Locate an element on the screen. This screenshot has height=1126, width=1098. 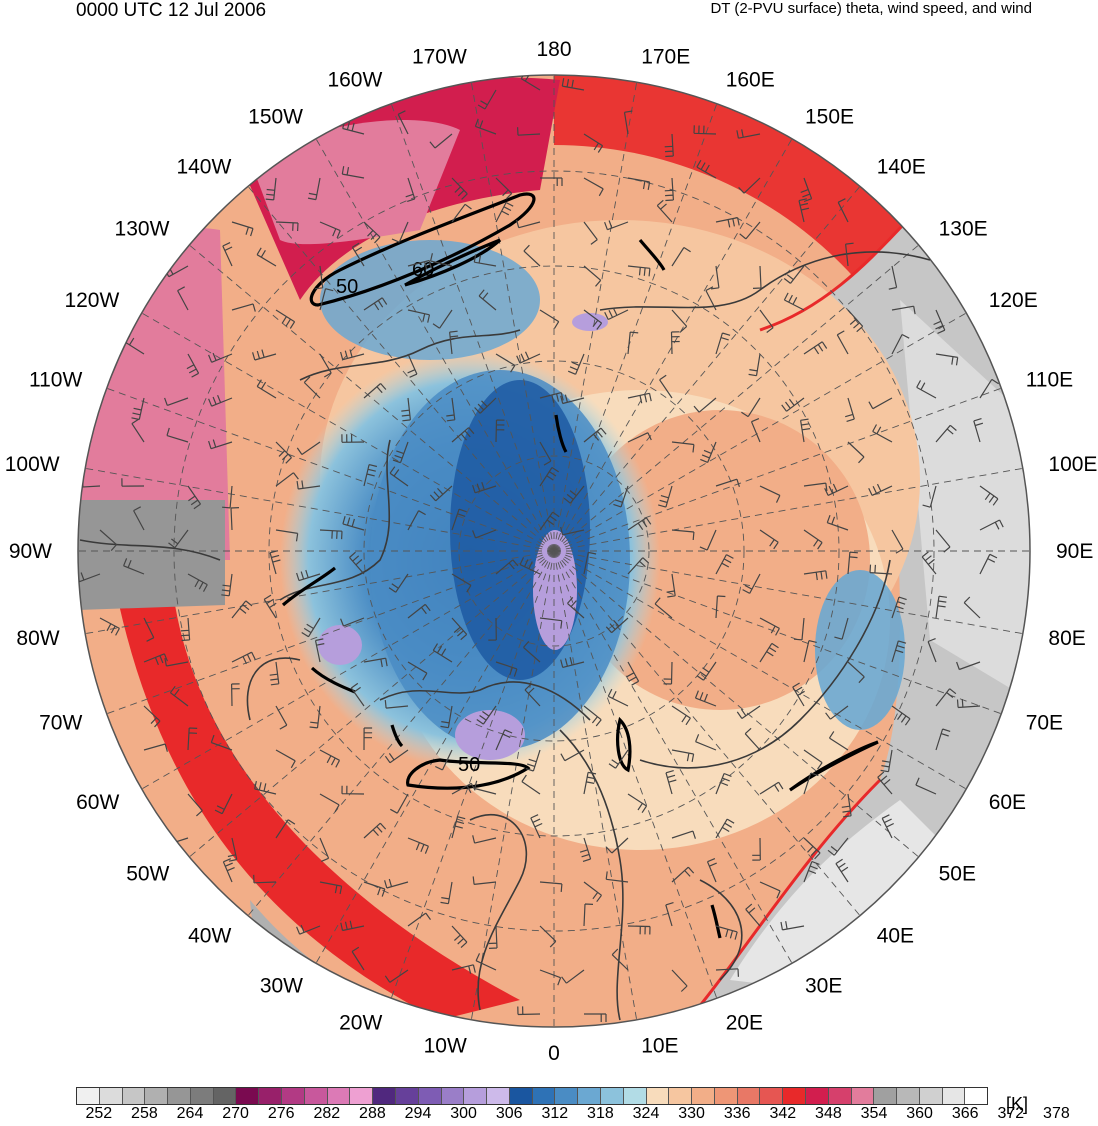
longitude-label: 120E is located at coordinates (1013, 300).